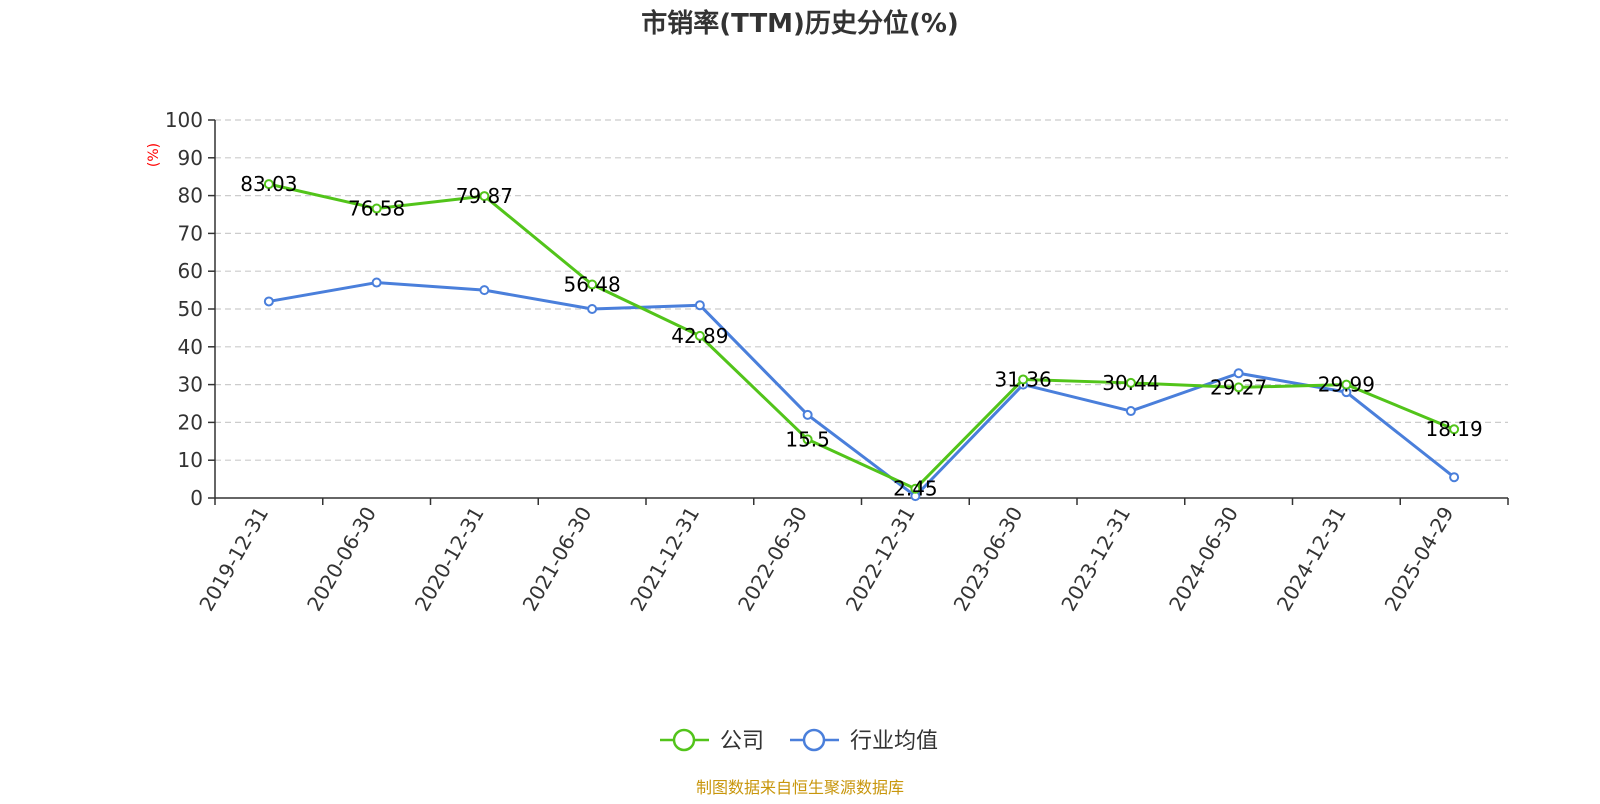  Describe the element at coordinates (190, 422) in the screenshot. I see `y-tick-label: 20` at that location.